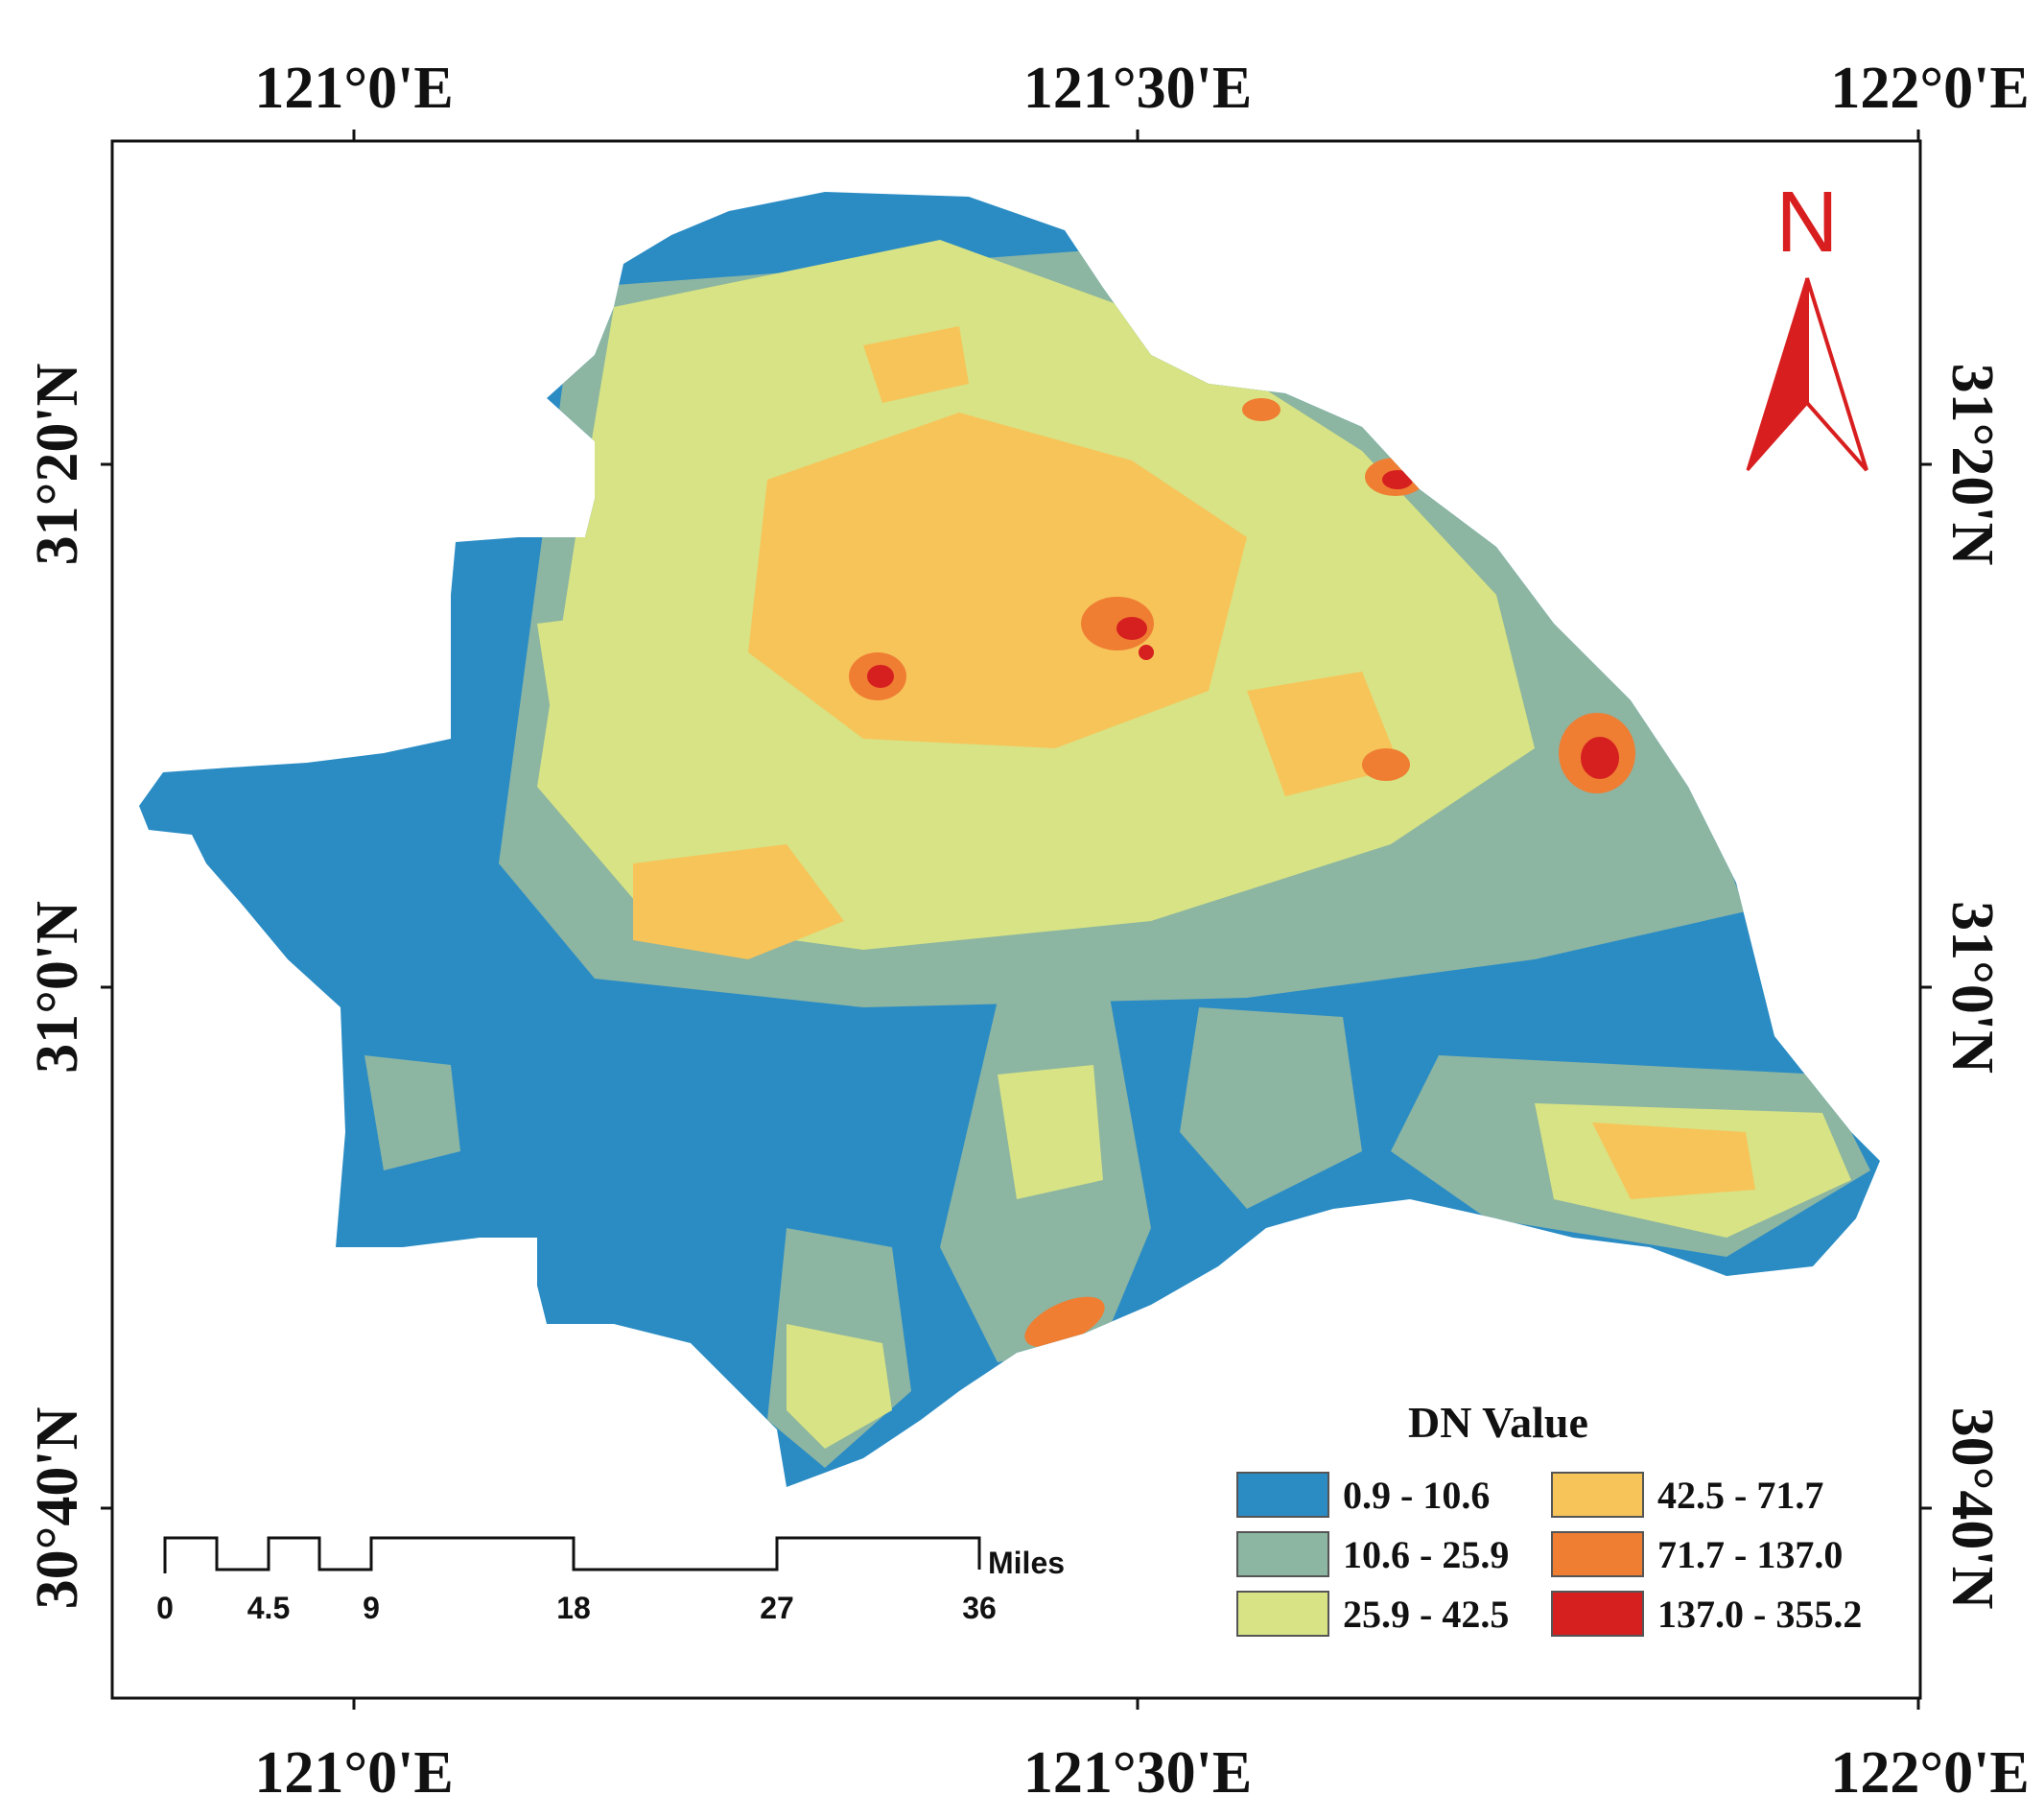 The image size is (2044, 1819). I want to click on north-arrow-label: N, so click(1807, 223).